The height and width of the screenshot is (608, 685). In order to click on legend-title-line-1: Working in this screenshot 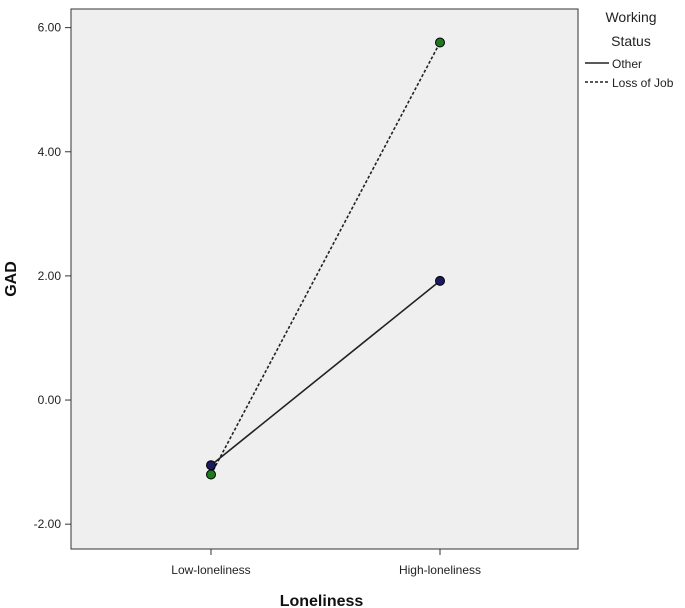, I will do `click(630, 17)`.